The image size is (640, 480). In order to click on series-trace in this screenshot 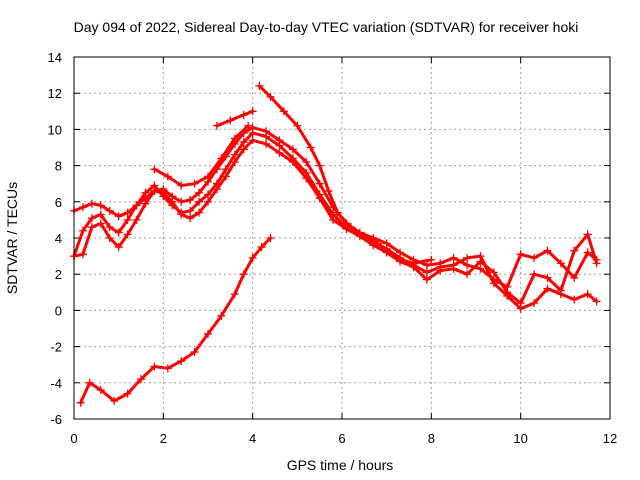, I will do `click(201, 155)`.